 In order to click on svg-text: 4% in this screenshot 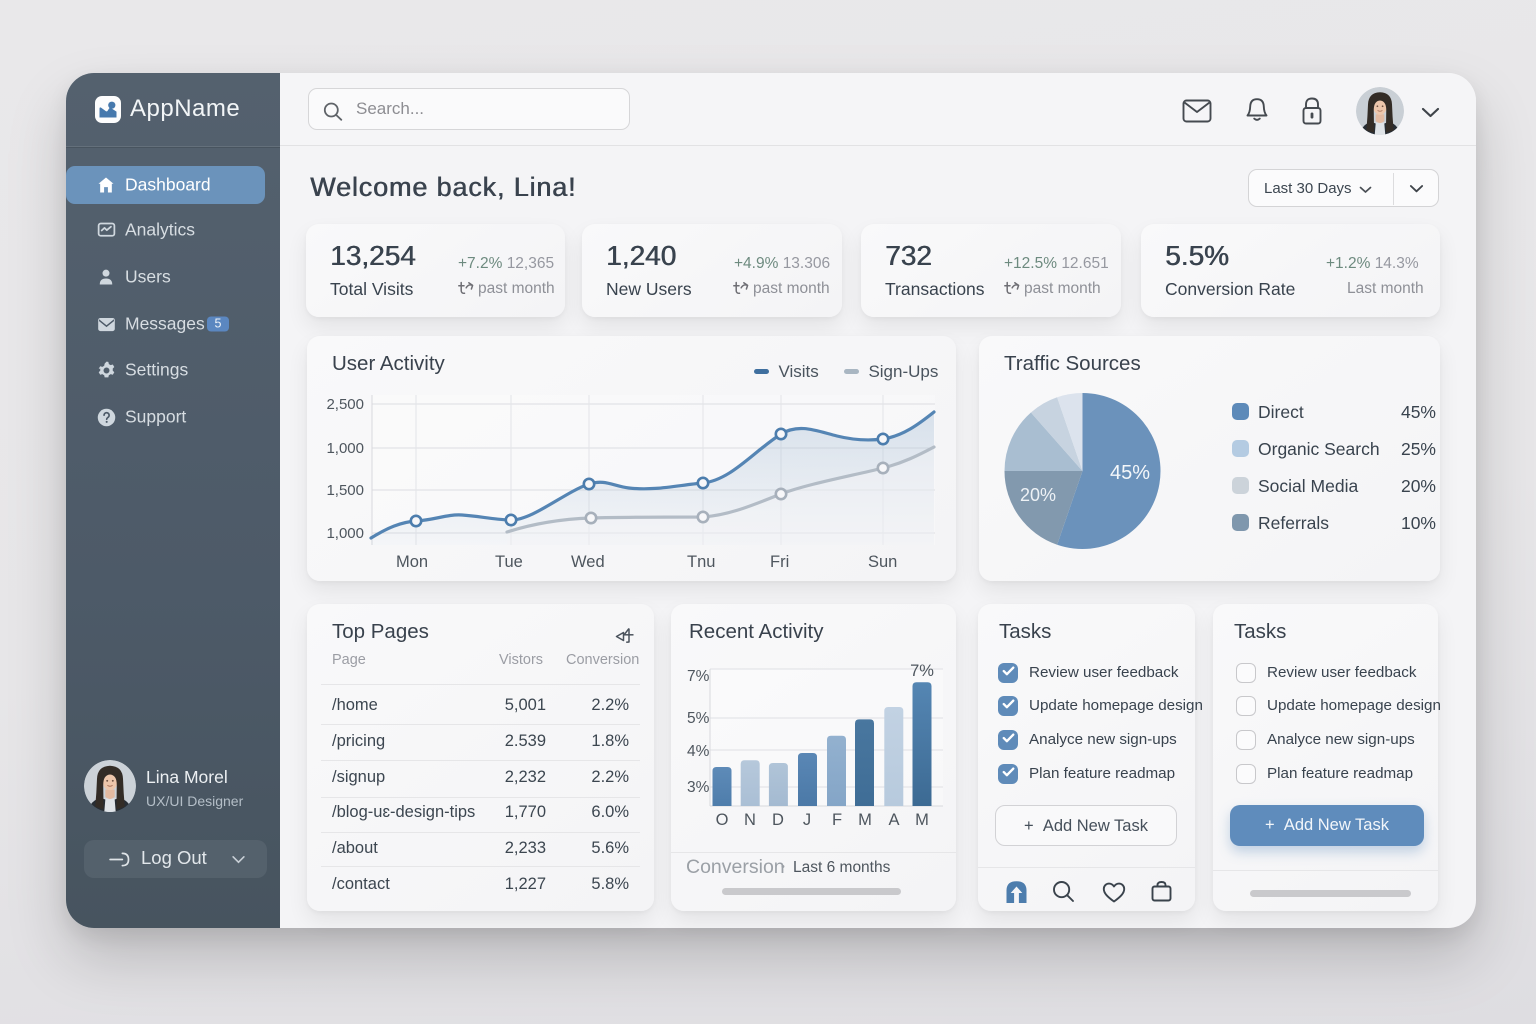, I will do `click(698, 751)`.